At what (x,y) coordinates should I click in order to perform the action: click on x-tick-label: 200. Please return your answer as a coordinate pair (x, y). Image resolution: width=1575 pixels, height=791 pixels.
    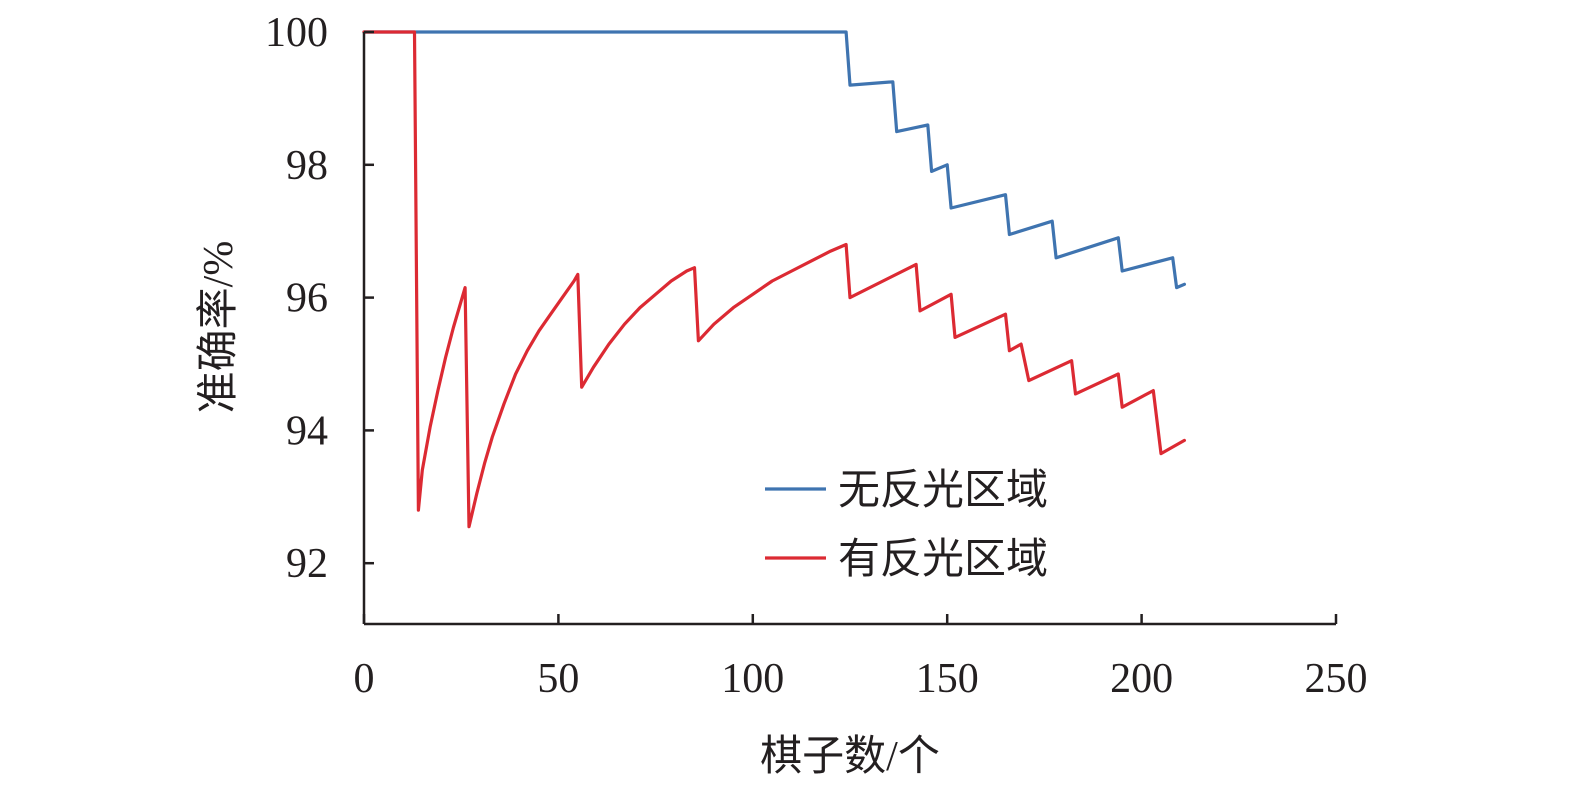
    Looking at the image, I should click on (1141, 679).